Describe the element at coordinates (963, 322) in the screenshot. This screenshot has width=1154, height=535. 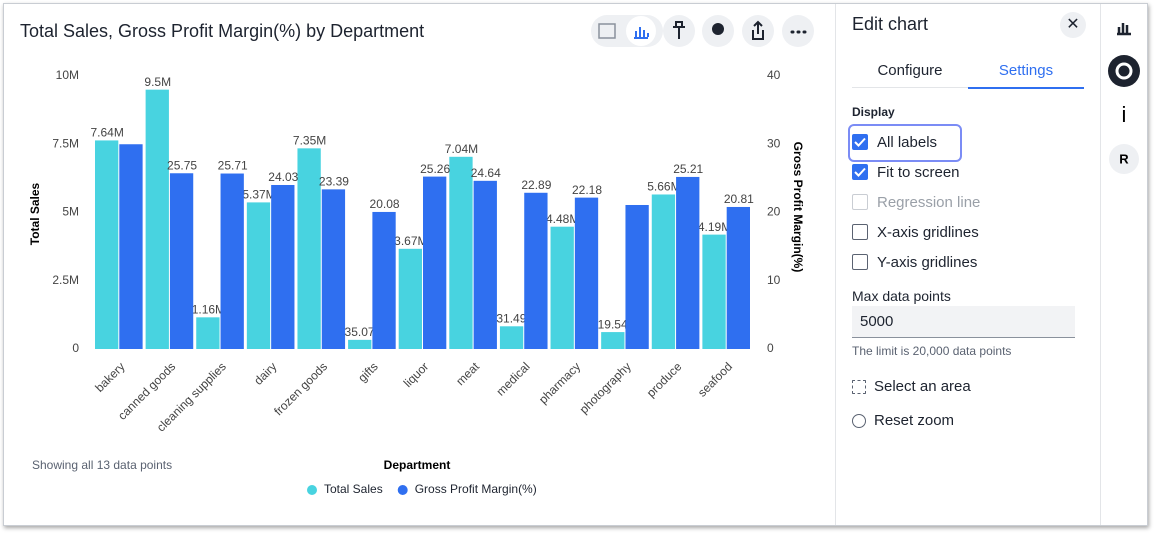
I see `max-points-input: 5000` at that location.